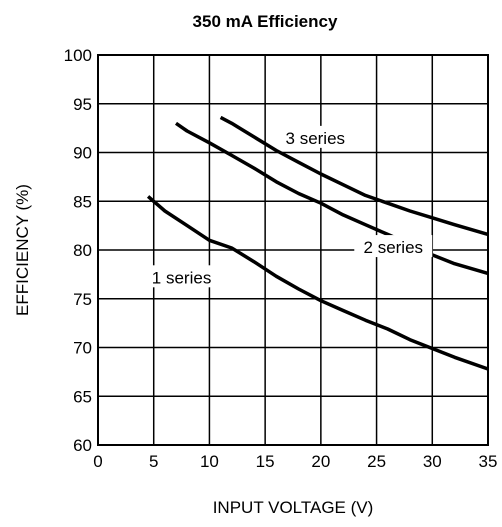 The height and width of the screenshot is (527, 502). I want to click on x-tick-label: 5, so click(153, 461).